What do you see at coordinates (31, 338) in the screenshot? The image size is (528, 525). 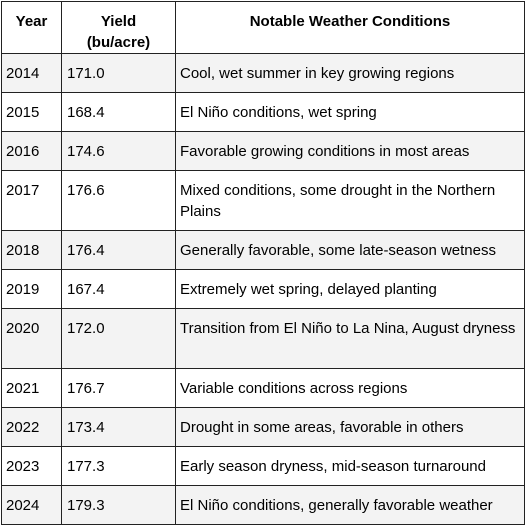 I see `cell-year: 2020` at bounding box center [31, 338].